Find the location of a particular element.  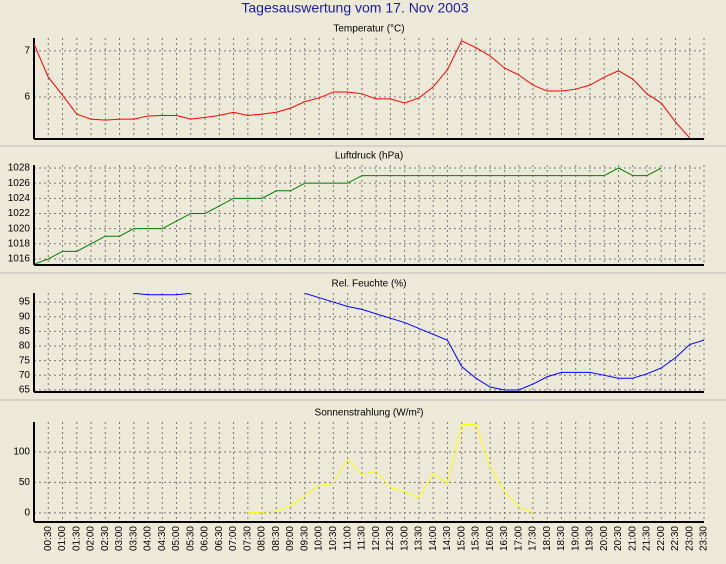

x-tick-label: 21:30 is located at coordinates (647, 538).